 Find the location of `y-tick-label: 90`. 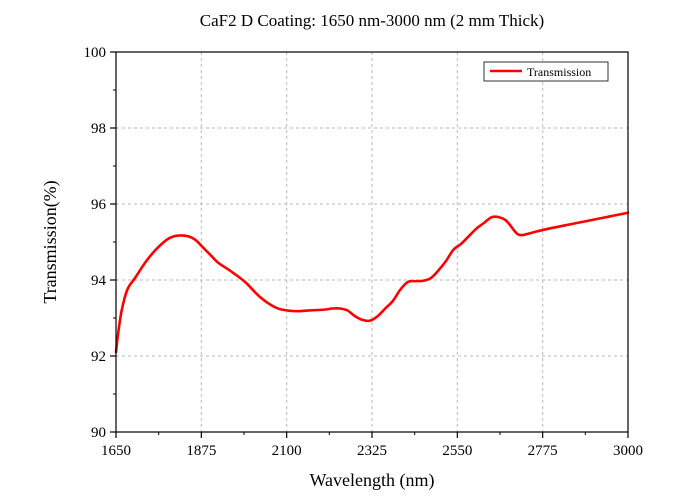

y-tick-label: 90 is located at coordinates (98, 433).